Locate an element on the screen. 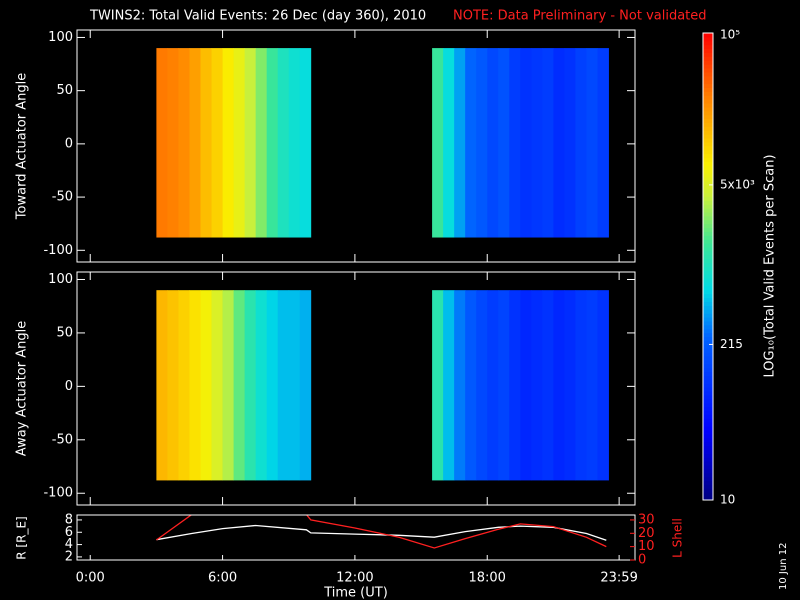 Image resolution: width=800 pixels, height=600 pixels. x-axis-label: Time (UT) is located at coordinates (355, 593).